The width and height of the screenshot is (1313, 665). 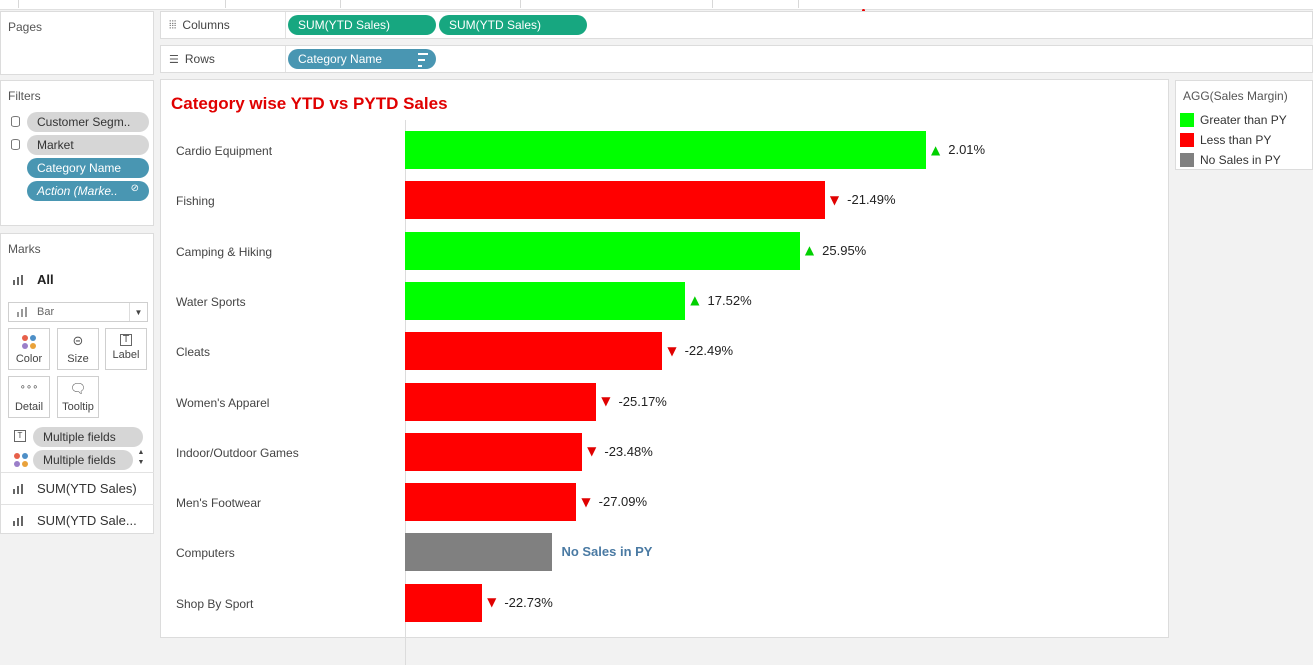 What do you see at coordinates (29, 397) in the screenshot?
I see `detail-button: ∘∘∘ Detail` at bounding box center [29, 397].